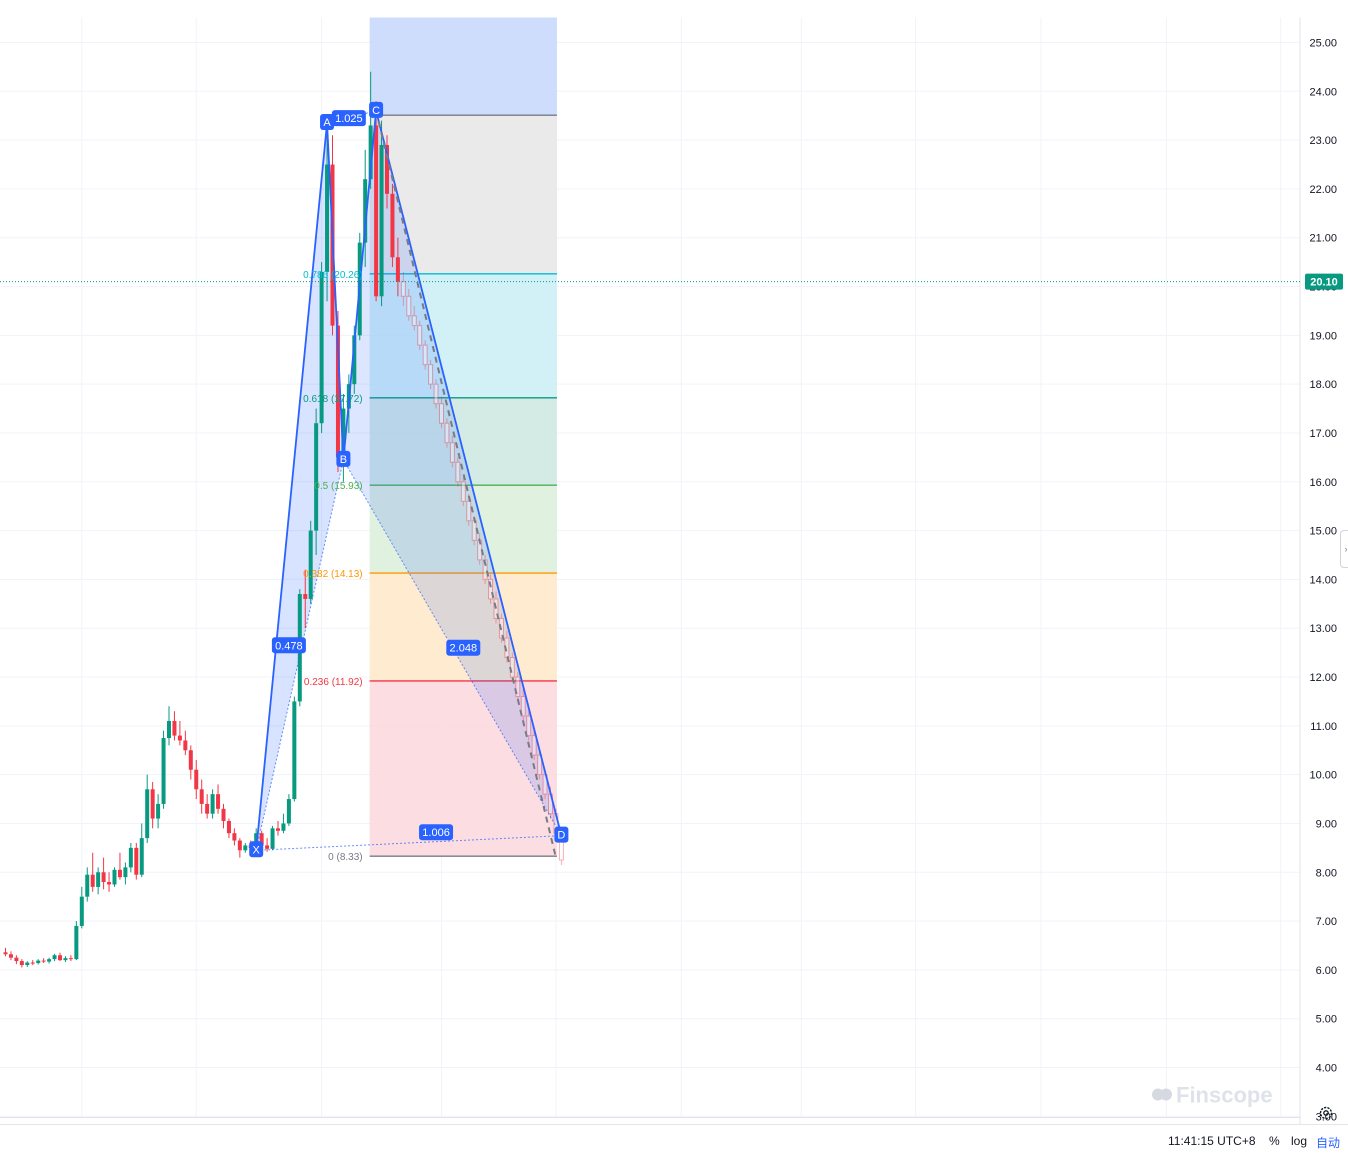 This screenshot has height=1160, width=1348. I want to click on price-tick-label: 11.00, so click(1323, 727).